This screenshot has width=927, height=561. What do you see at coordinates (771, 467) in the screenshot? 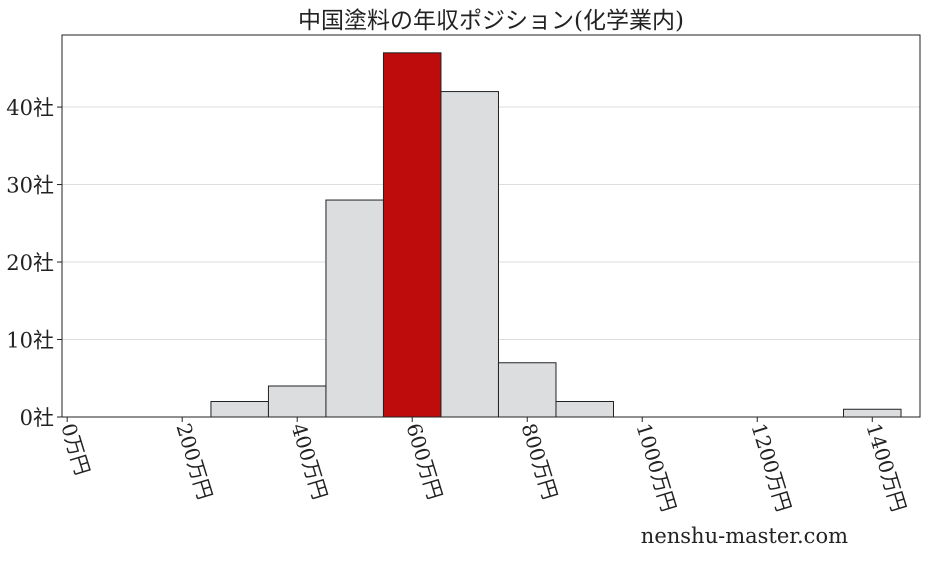
I see `x-tick-label: 1200万円` at bounding box center [771, 467].